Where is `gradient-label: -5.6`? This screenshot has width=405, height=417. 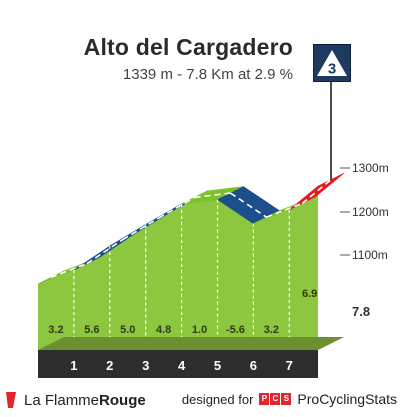
gradient-label: -5.6 is located at coordinates (235, 330).